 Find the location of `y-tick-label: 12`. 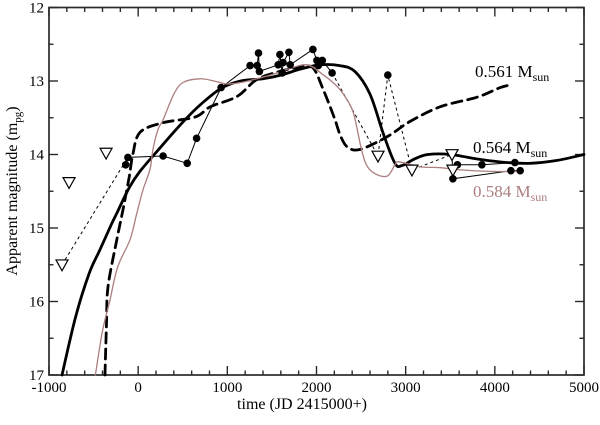

y-tick-label: 12 is located at coordinates (36, 9).